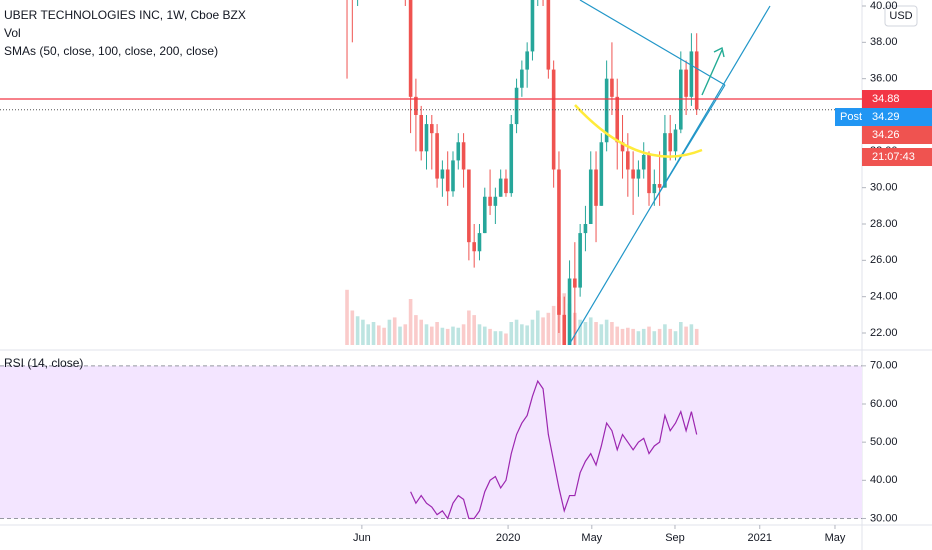 This screenshot has height=550, width=932. I want to click on currency: USD, so click(900, 16).